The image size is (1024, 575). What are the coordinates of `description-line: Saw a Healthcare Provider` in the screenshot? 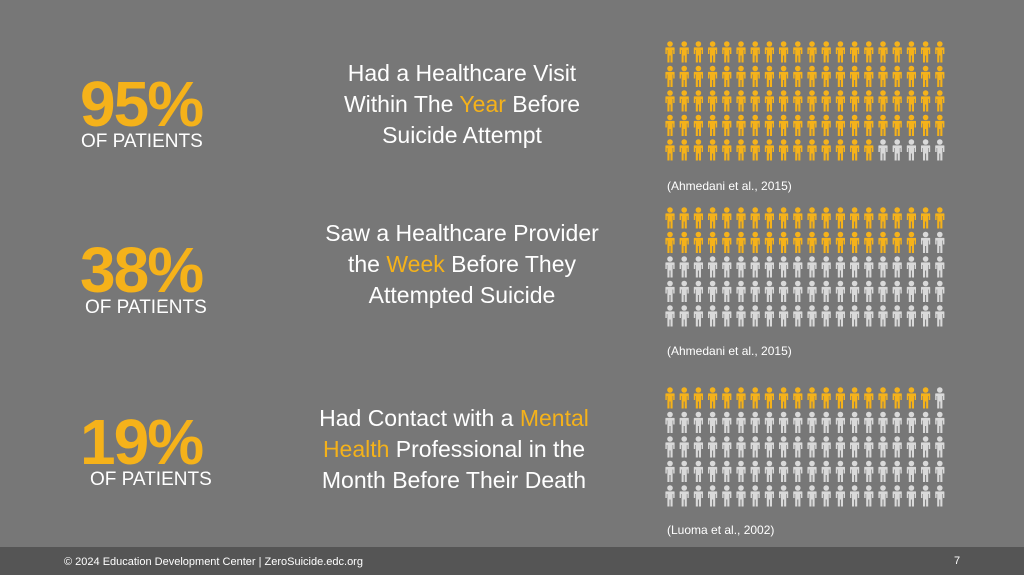 It's located at (462, 233).